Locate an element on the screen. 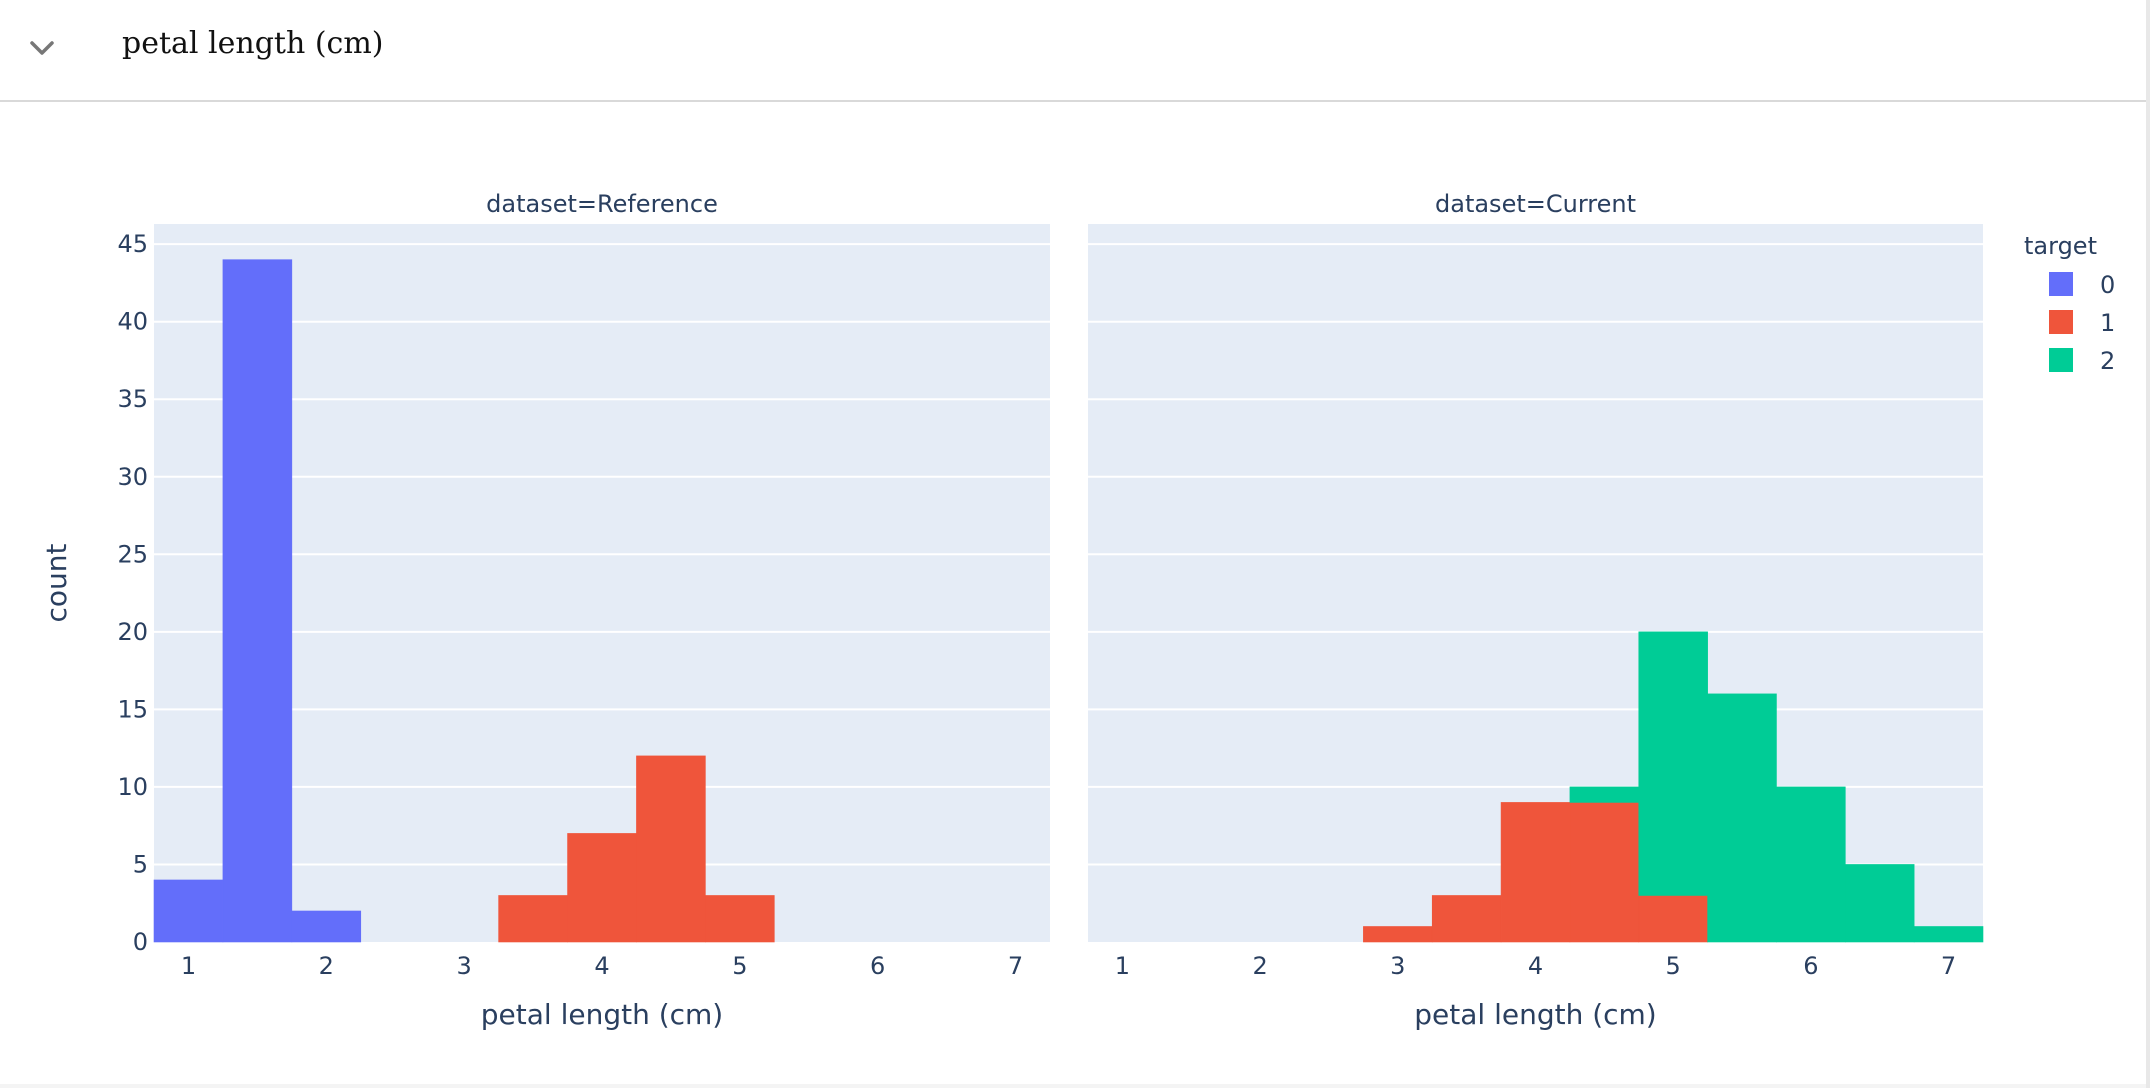 The height and width of the screenshot is (1088, 2150). legend-title: target is located at coordinates (2060, 246).